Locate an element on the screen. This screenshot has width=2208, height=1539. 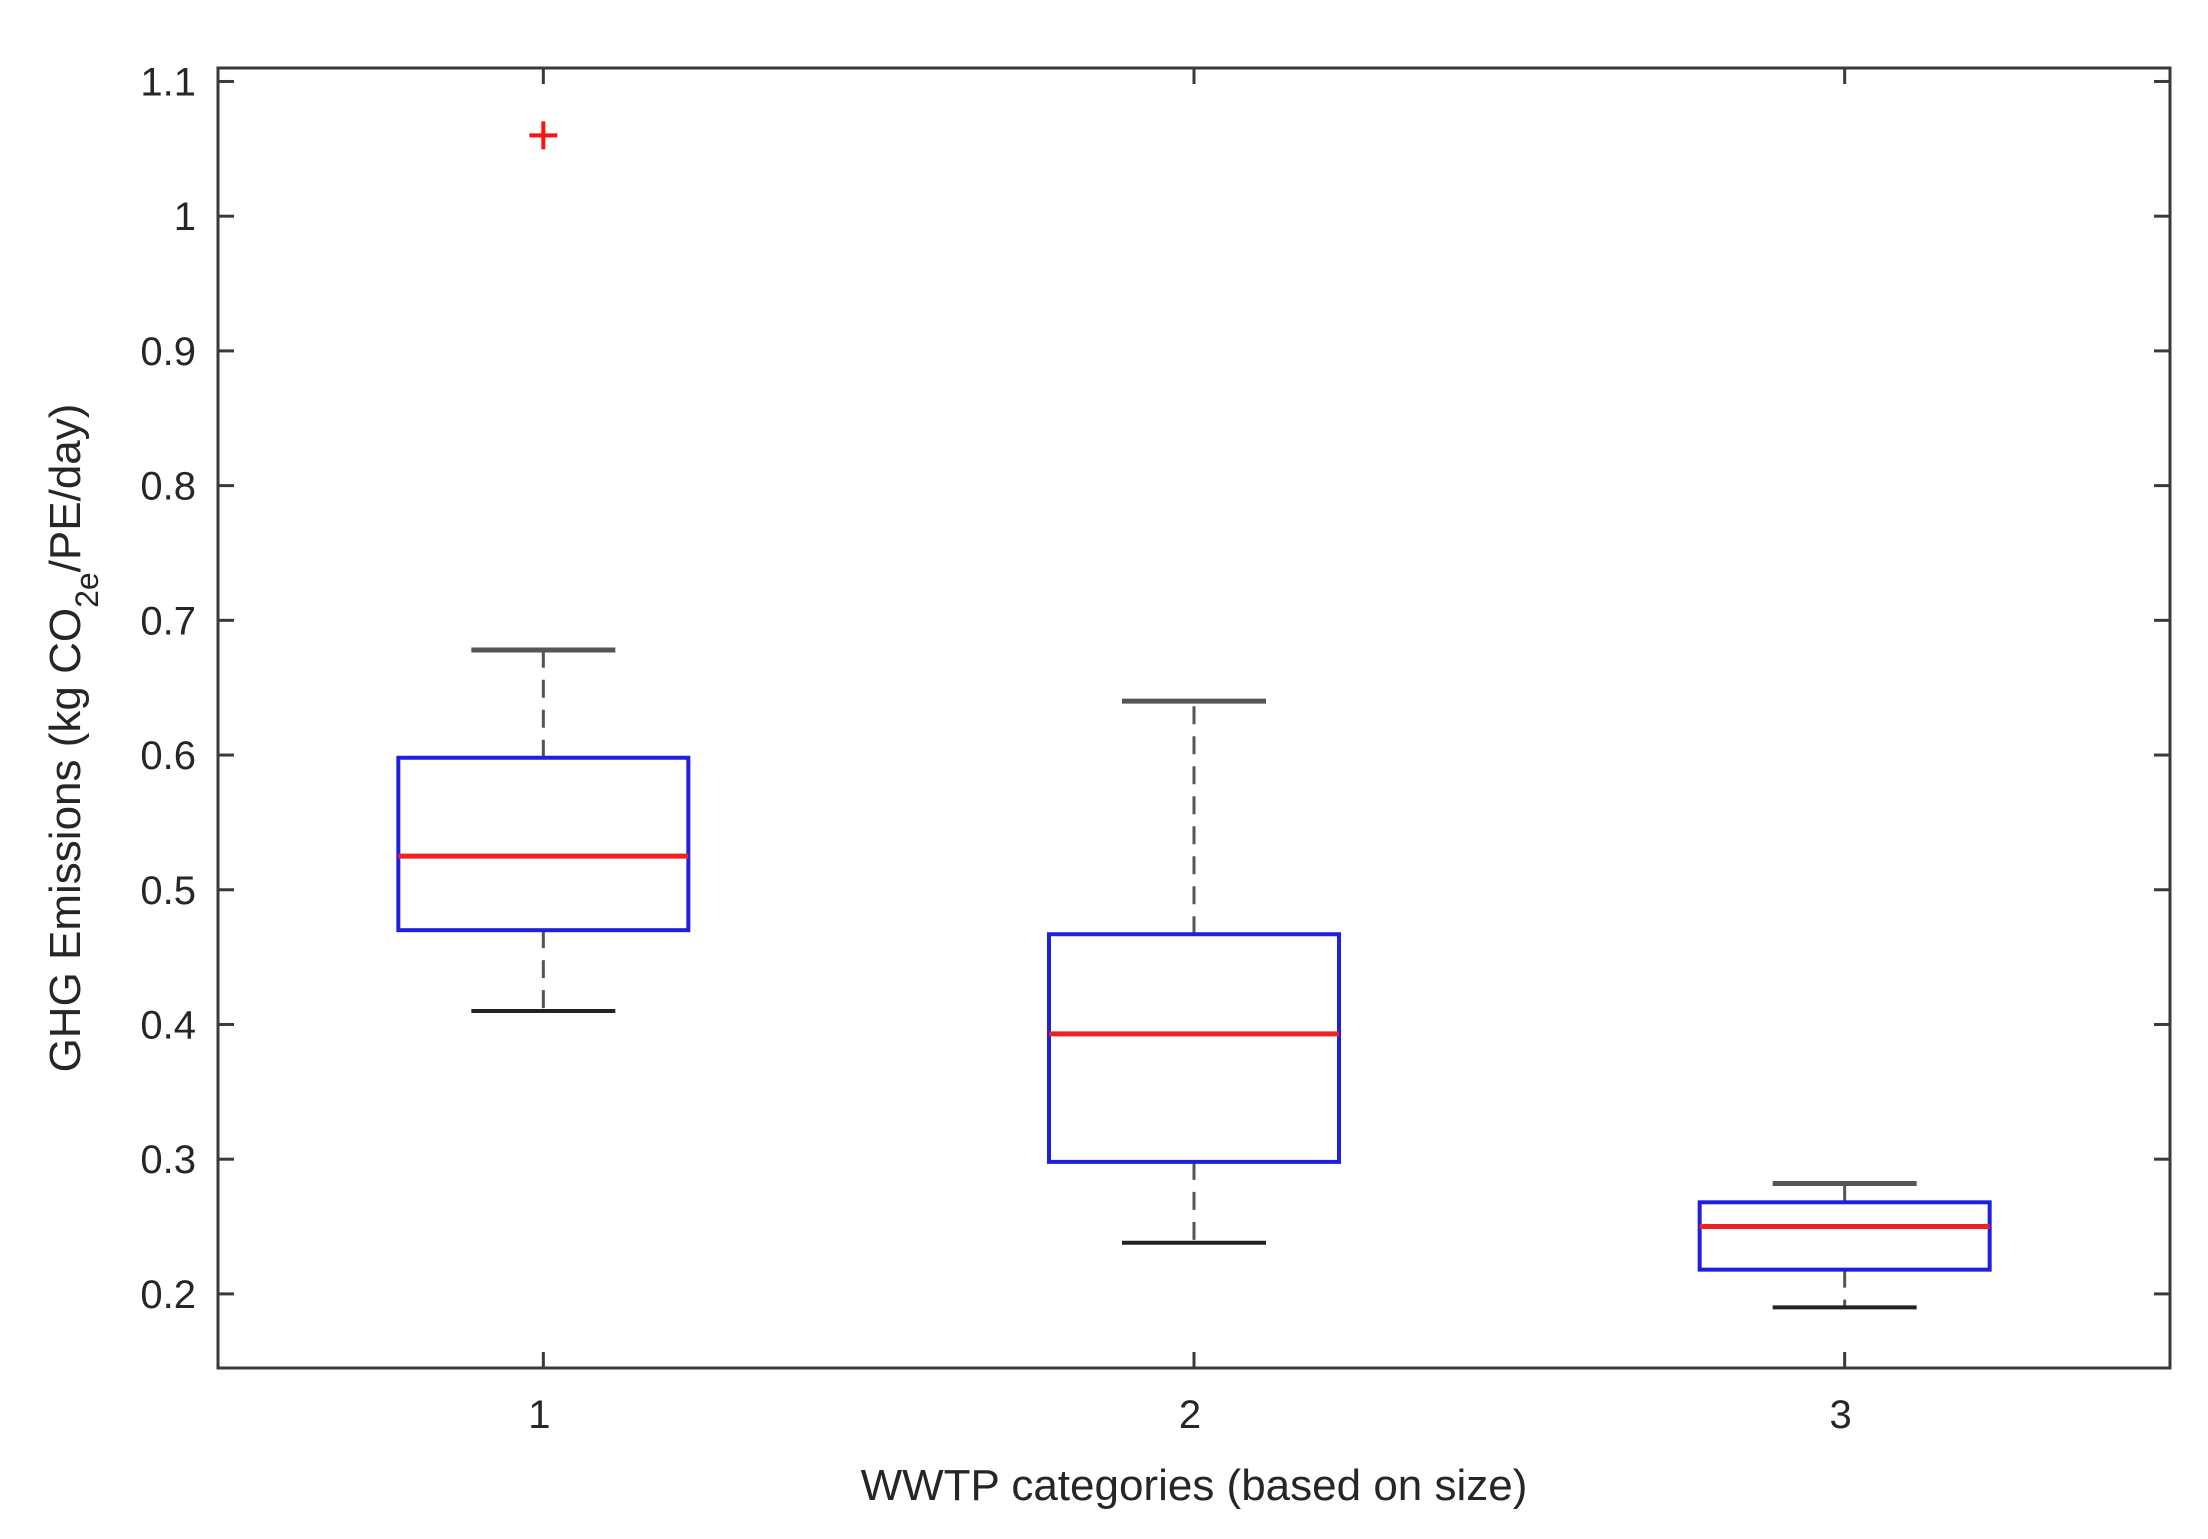
y-axis-title-main: GHG Emissions (kg CO is located at coordinates (65, 840).